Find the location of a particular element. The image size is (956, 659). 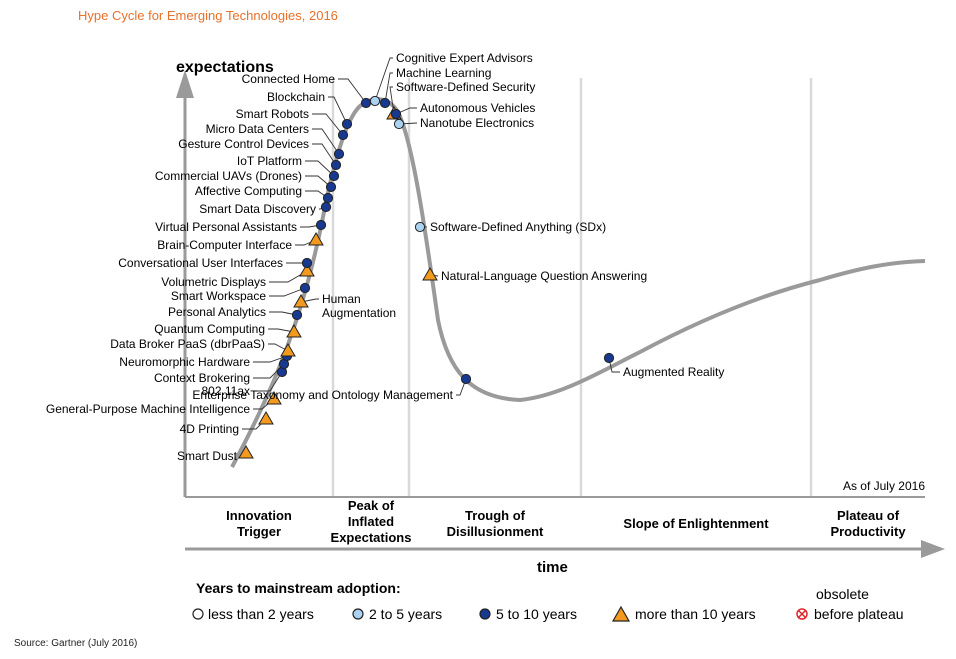

x-axis-label: time is located at coordinates (552, 567).